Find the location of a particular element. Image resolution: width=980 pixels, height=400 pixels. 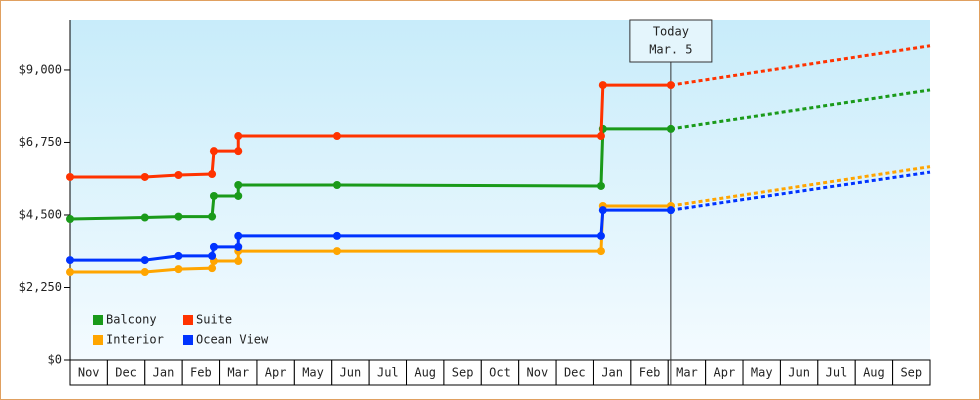

legend-label: Interior is located at coordinates (135, 340).